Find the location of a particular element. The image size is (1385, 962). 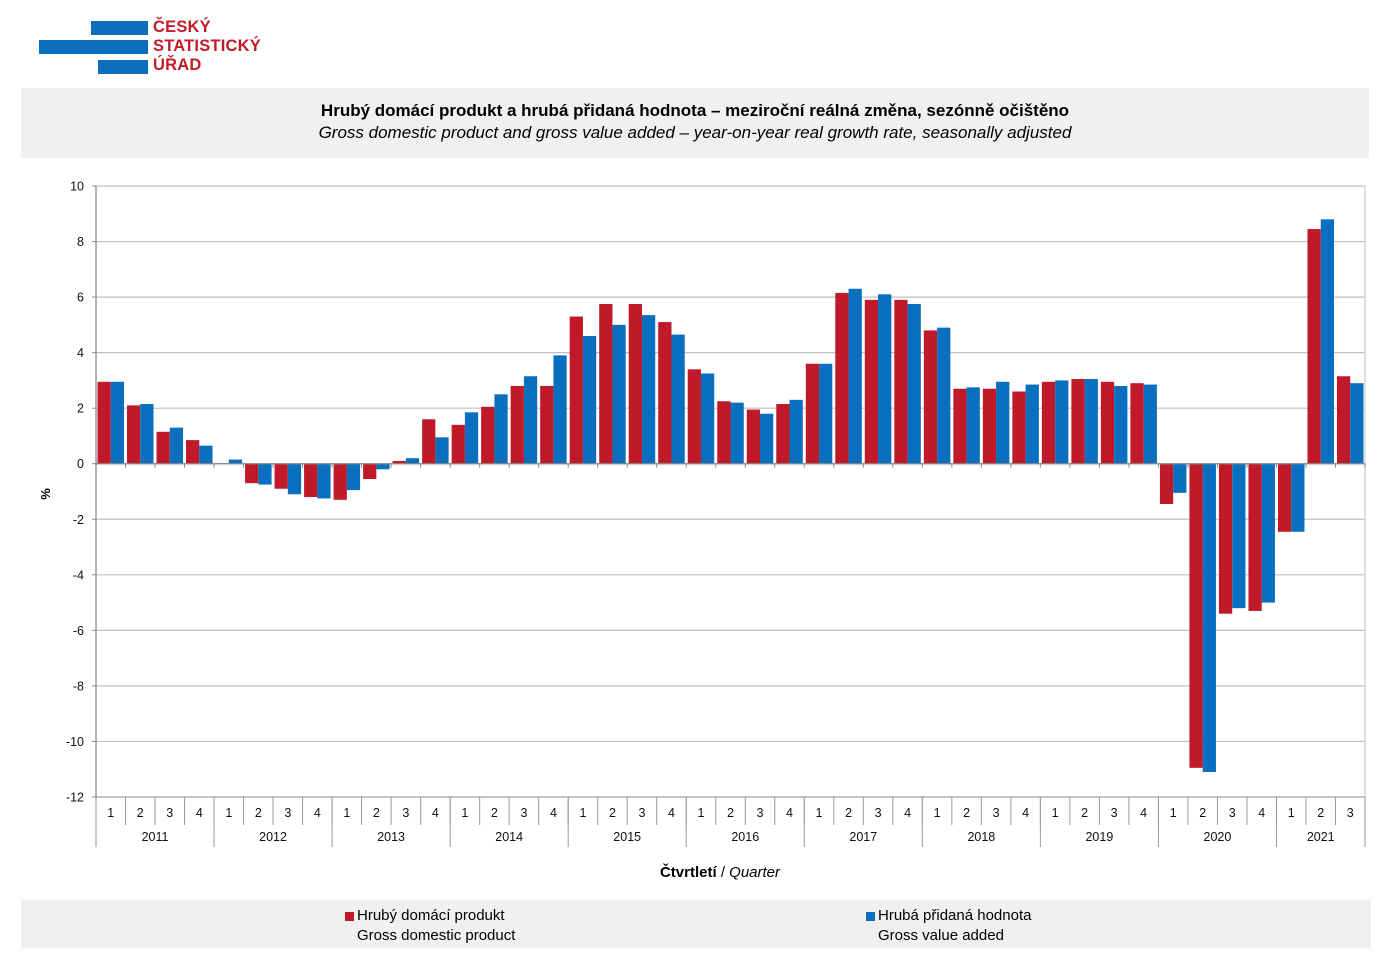

czso-logo: ČESKÝ STATISTICKÝ ÚŘAD is located at coordinates (158, 48).